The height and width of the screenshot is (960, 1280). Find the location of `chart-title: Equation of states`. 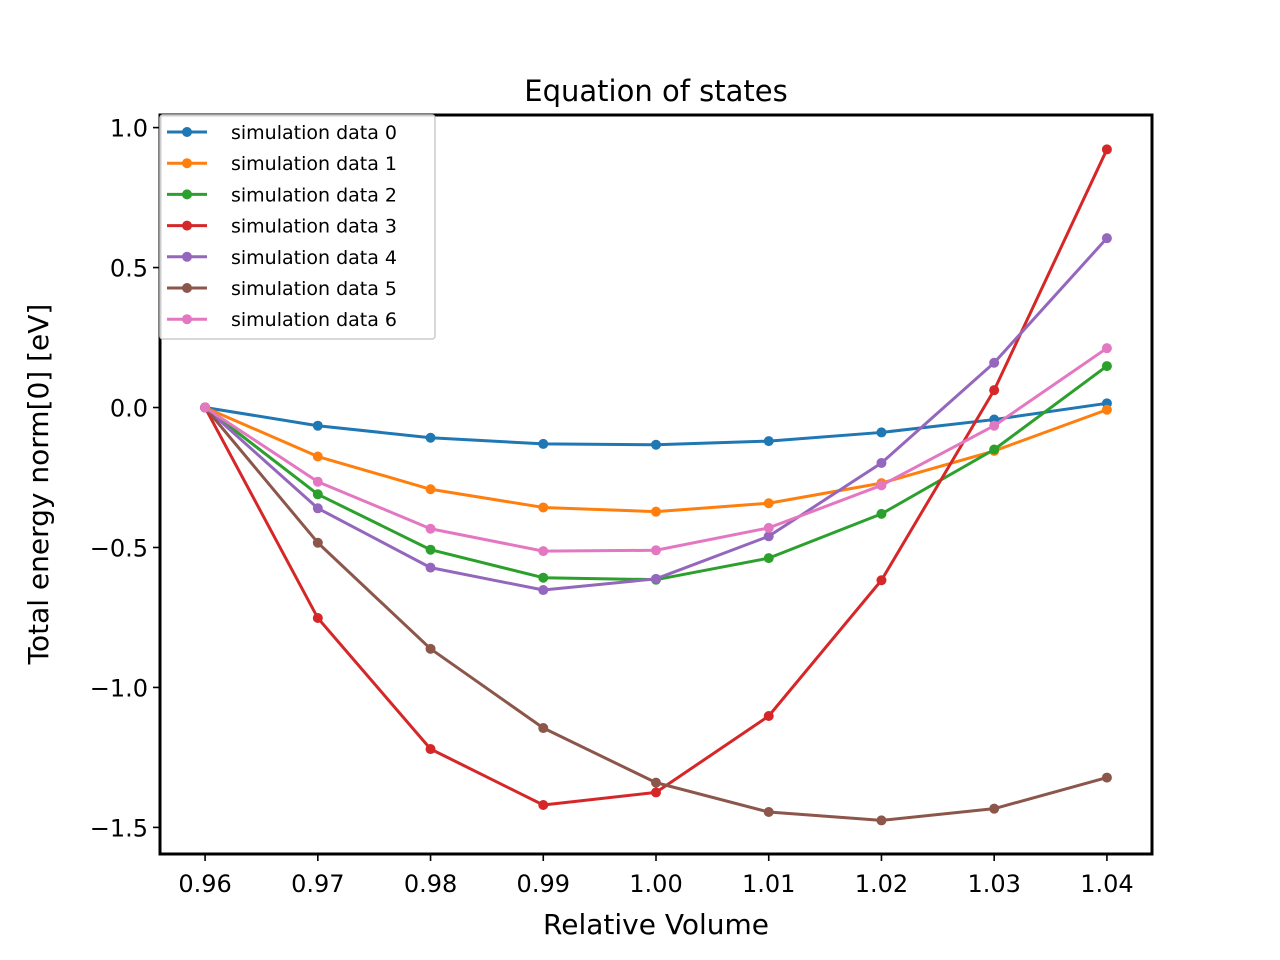

chart-title: Equation of states is located at coordinates (655, 91).